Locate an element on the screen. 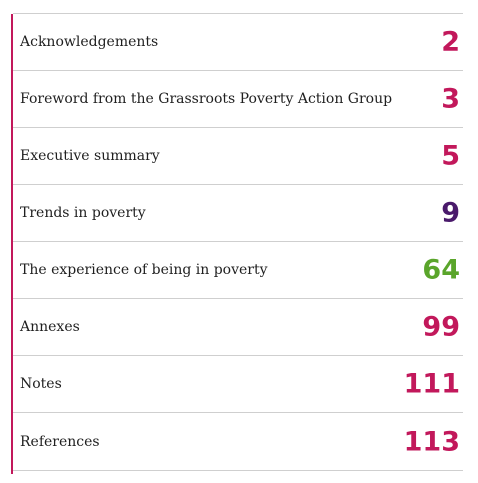 The image size is (478, 483). toc-entry-label: References is located at coordinates (60, 441).